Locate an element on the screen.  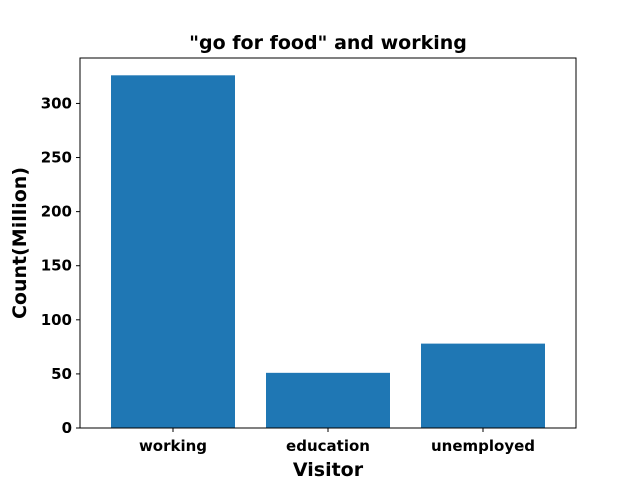
y-axis-label: Count(Million) is located at coordinates (20, 243).